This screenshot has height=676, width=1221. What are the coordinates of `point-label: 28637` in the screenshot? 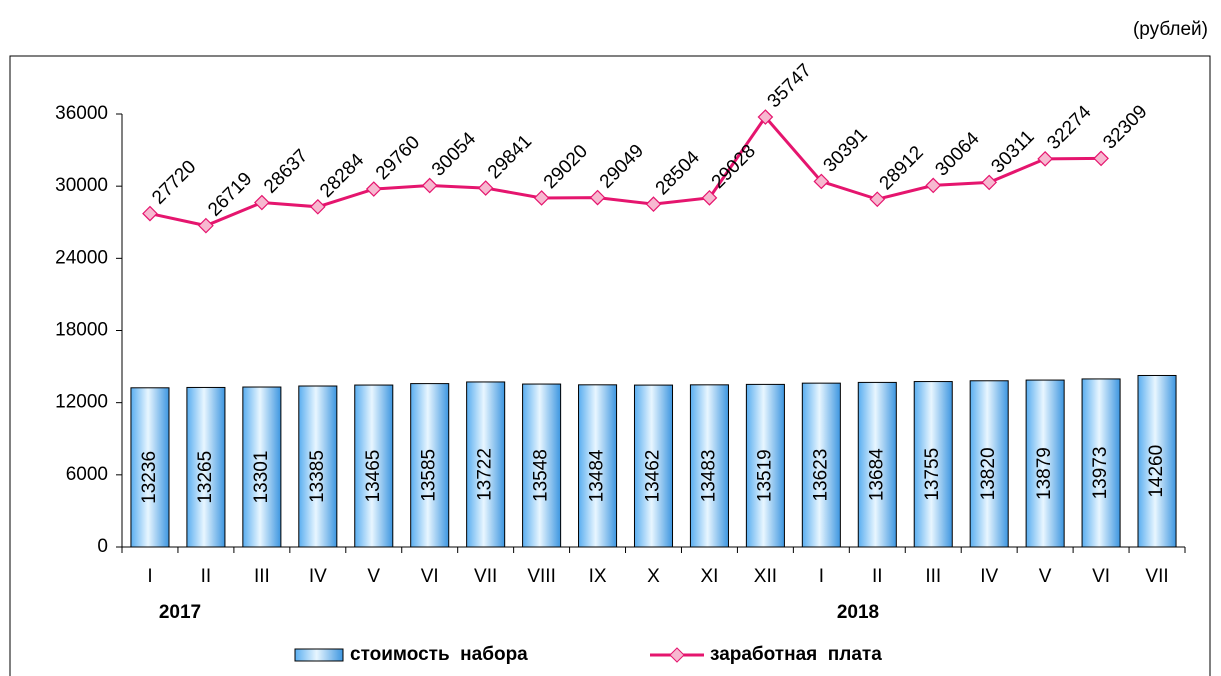 It's located at (286, 171).